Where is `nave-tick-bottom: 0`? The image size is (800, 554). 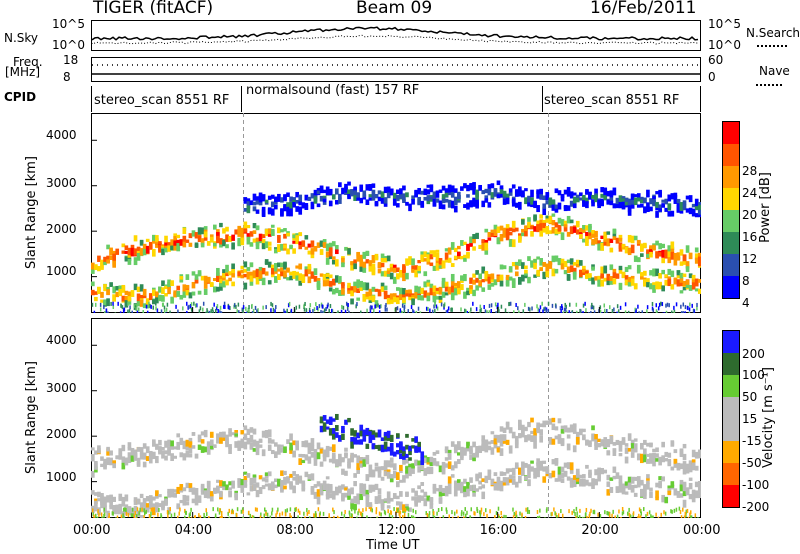 nave-tick-bottom: 0 is located at coordinates (712, 77).